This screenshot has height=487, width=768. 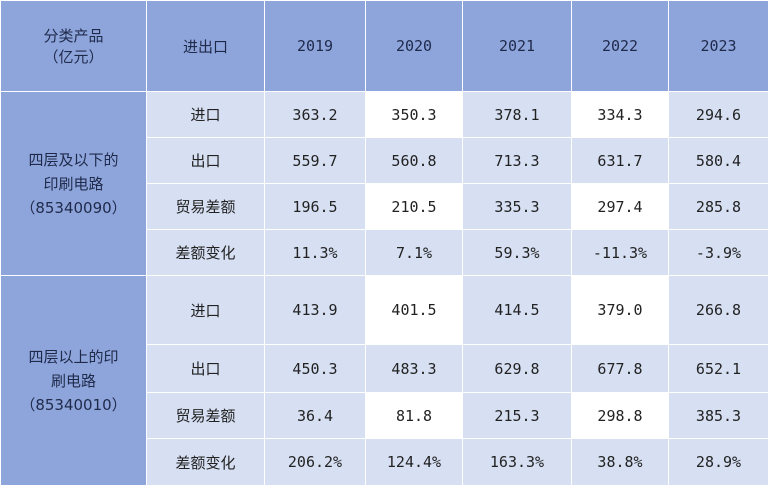 What do you see at coordinates (205, 46) in the screenshot?
I see `trade-type-header: 进出口` at bounding box center [205, 46].